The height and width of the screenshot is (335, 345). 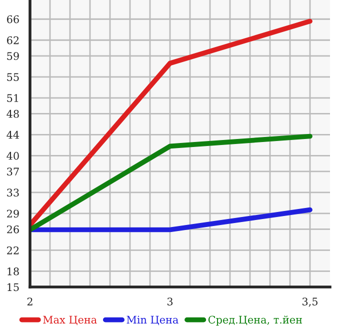 What do you see at coordinates (13, 229) in the screenshot?
I see `y-tick-label: 26` at bounding box center [13, 229].